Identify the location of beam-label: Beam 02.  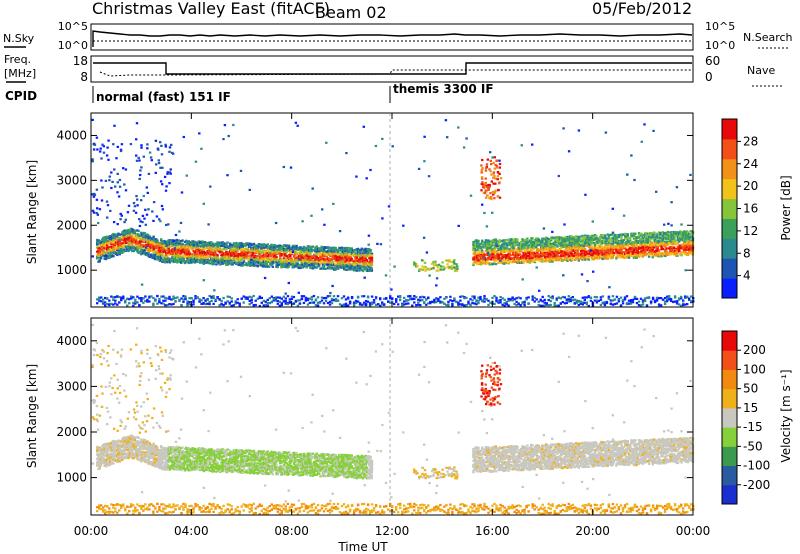
(351, 12).